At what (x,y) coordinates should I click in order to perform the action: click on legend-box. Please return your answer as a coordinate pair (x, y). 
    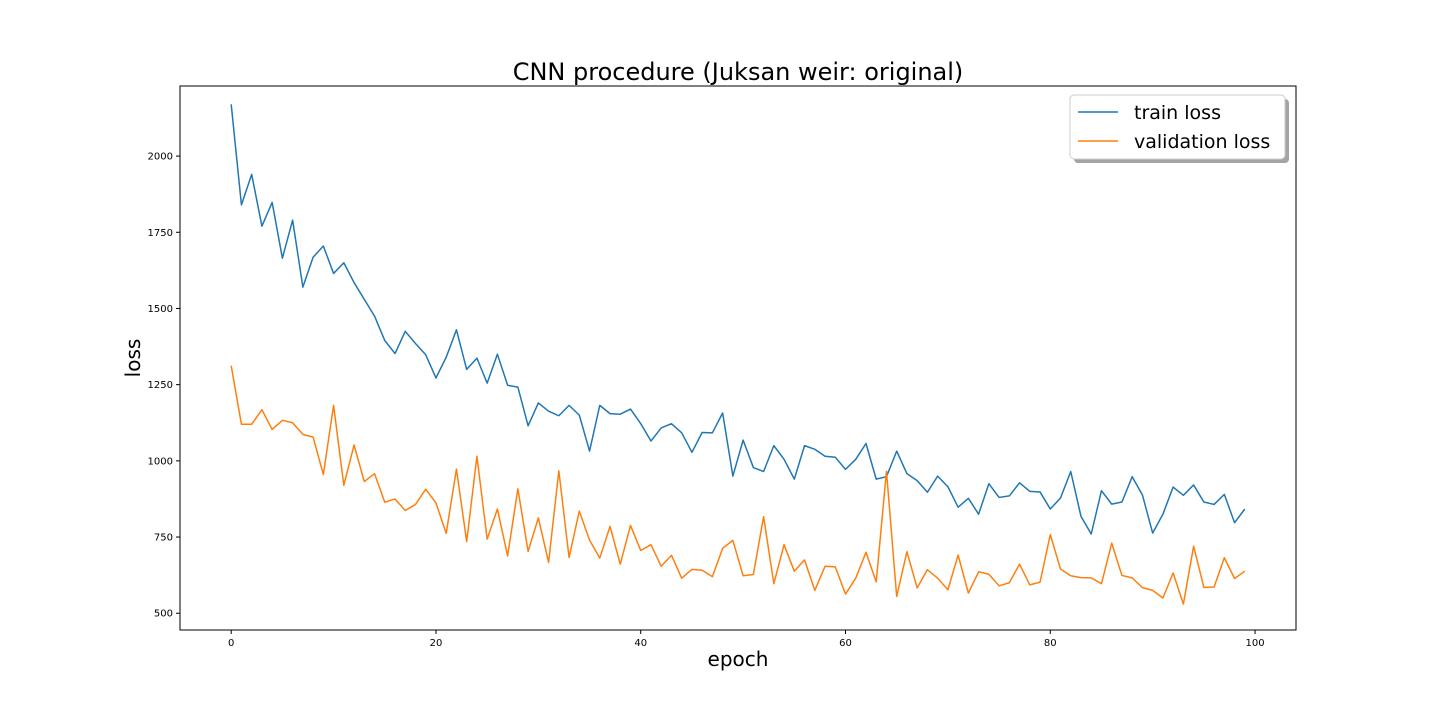
    Looking at the image, I should click on (1177, 127).